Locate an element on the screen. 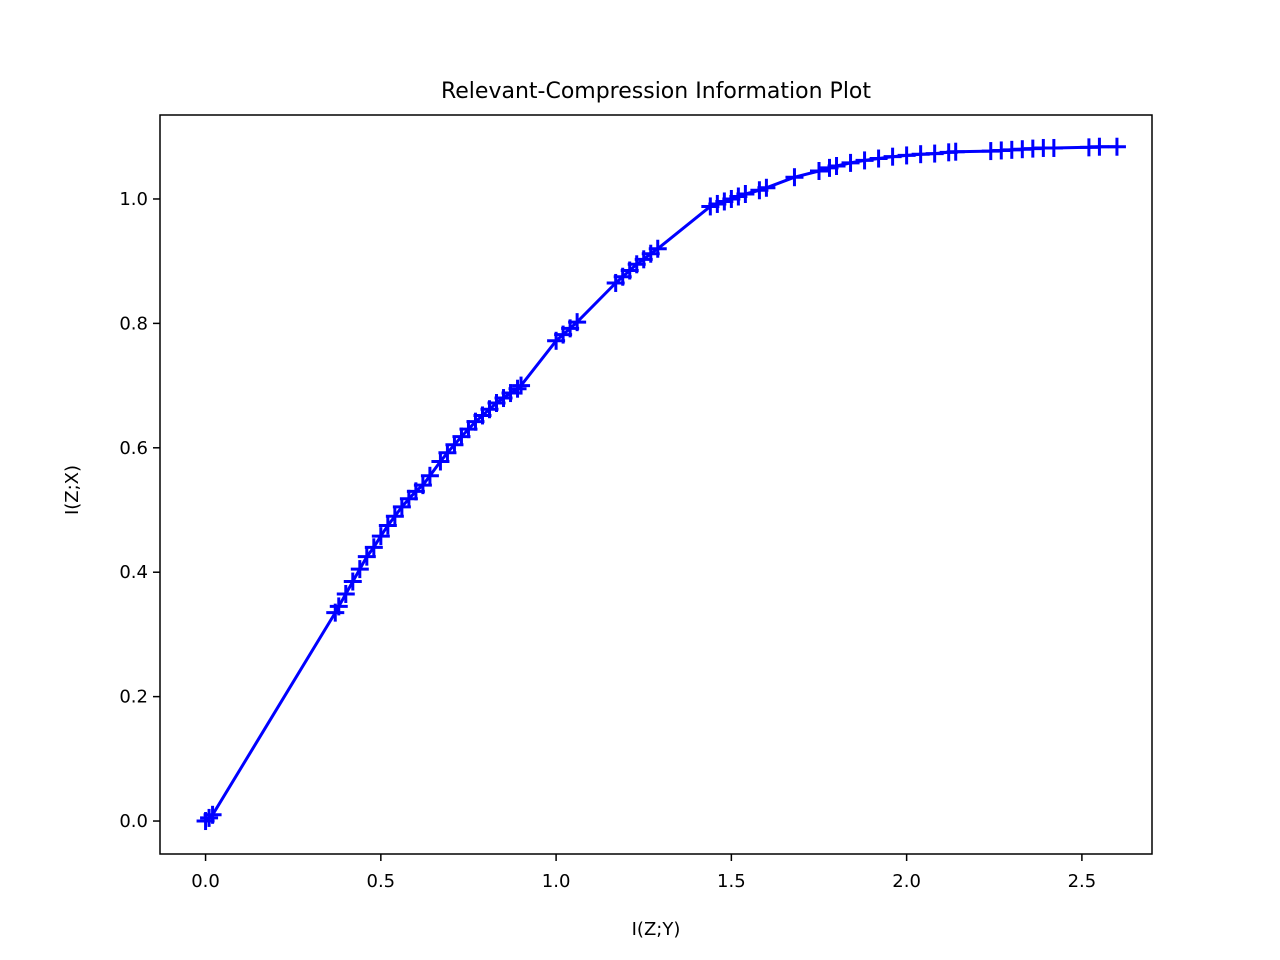  y-tick-label: 0.8 is located at coordinates (133, 323).